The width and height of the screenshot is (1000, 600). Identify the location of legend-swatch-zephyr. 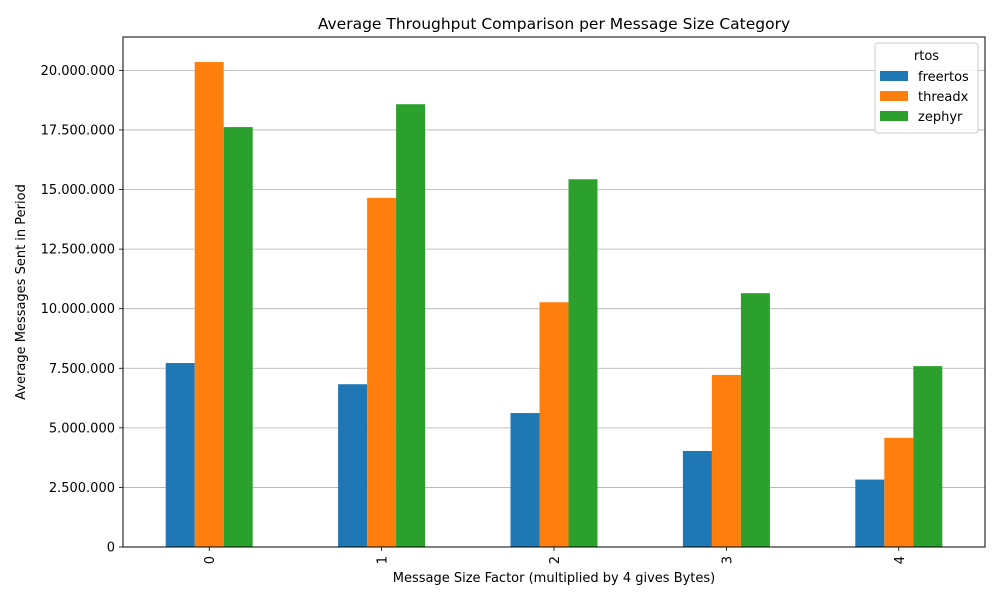
(894, 116).